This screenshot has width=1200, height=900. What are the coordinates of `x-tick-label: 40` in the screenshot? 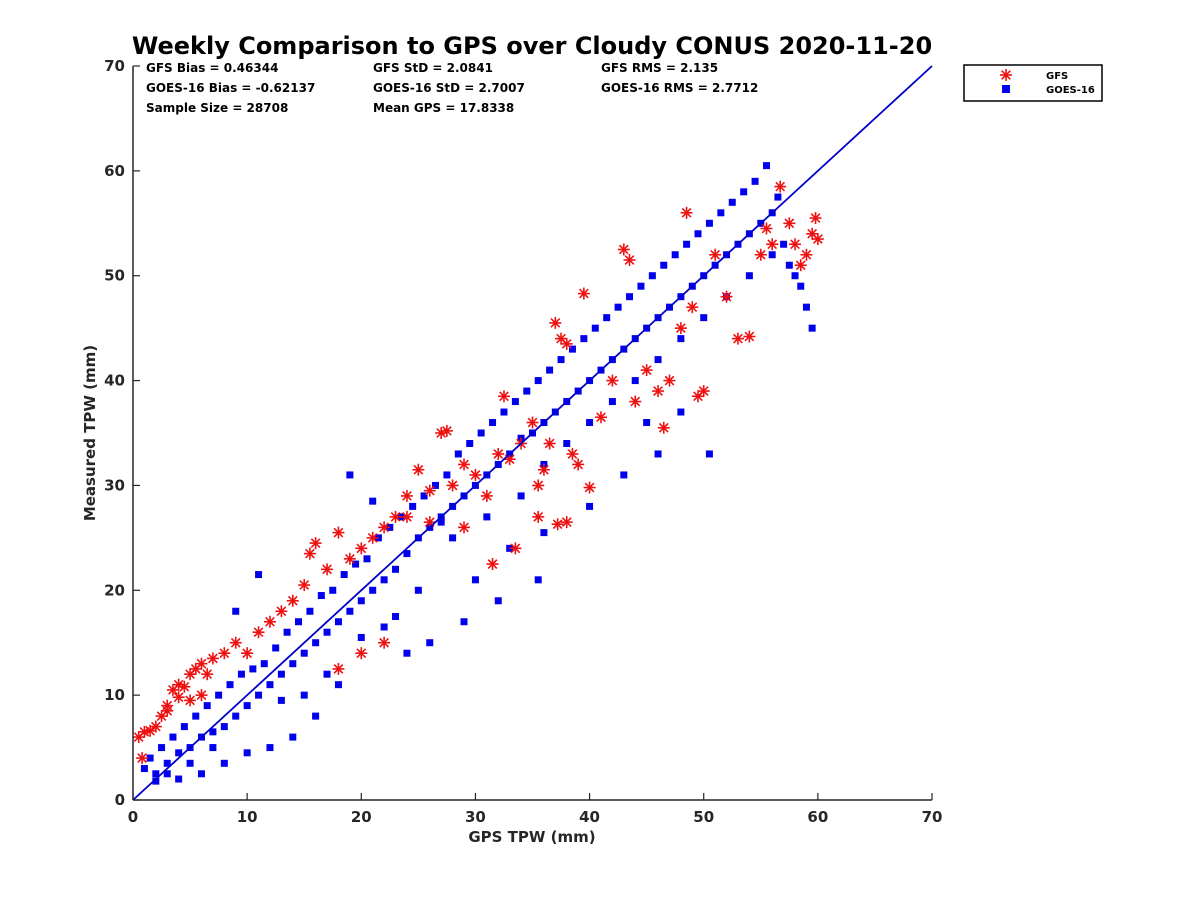 It's located at (589, 817).